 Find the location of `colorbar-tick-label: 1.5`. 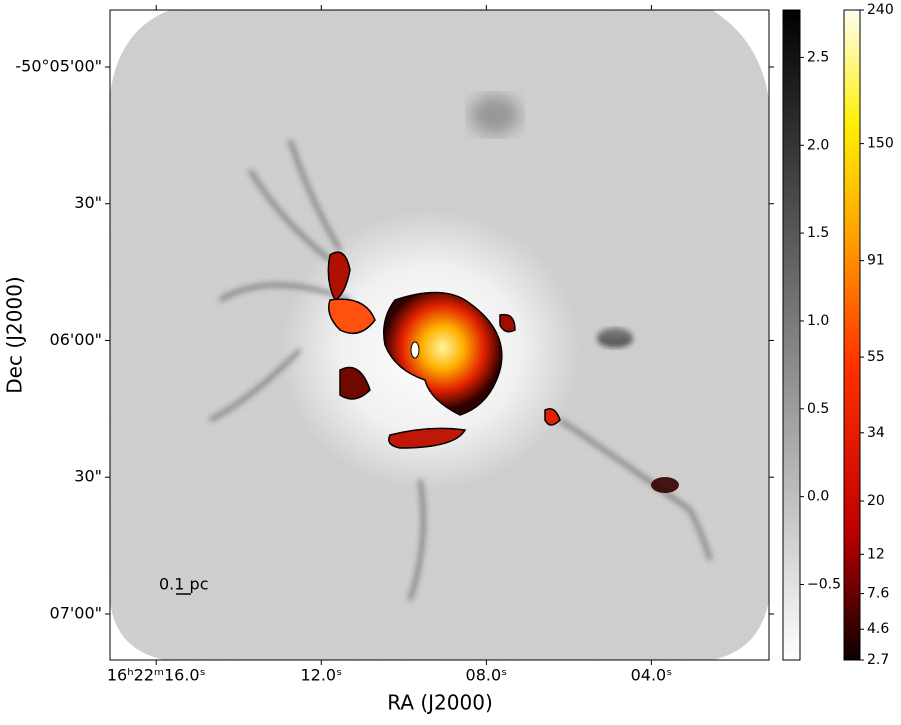

colorbar-tick-label: 1.5 is located at coordinates (818, 233).